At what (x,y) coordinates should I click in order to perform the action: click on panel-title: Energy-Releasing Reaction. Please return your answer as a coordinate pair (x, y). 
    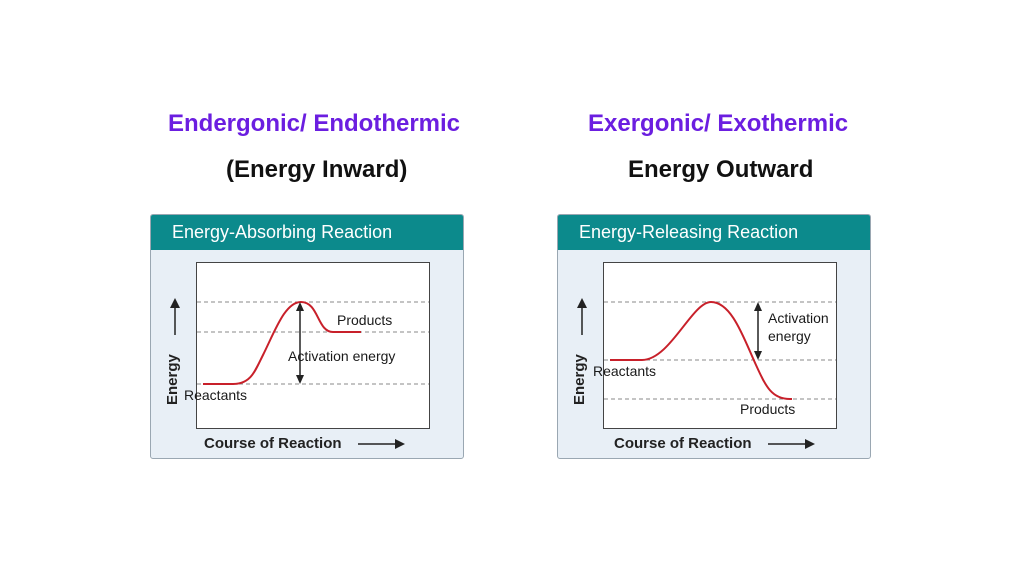
    Looking at the image, I should click on (714, 232).